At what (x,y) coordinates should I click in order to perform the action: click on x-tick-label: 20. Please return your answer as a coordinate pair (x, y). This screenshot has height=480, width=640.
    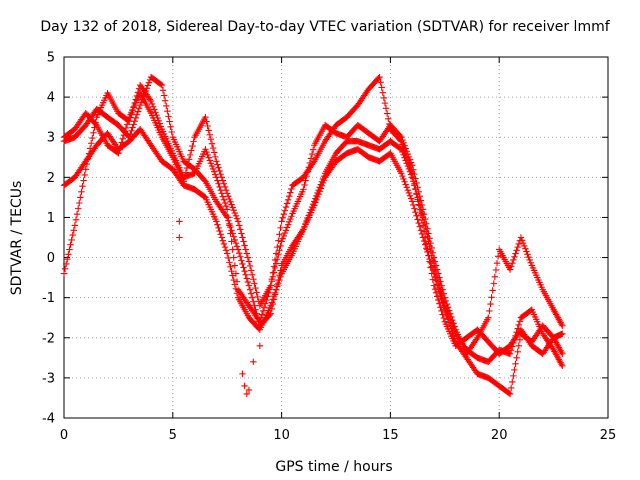
    Looking at the image, I should click on (499, 435).